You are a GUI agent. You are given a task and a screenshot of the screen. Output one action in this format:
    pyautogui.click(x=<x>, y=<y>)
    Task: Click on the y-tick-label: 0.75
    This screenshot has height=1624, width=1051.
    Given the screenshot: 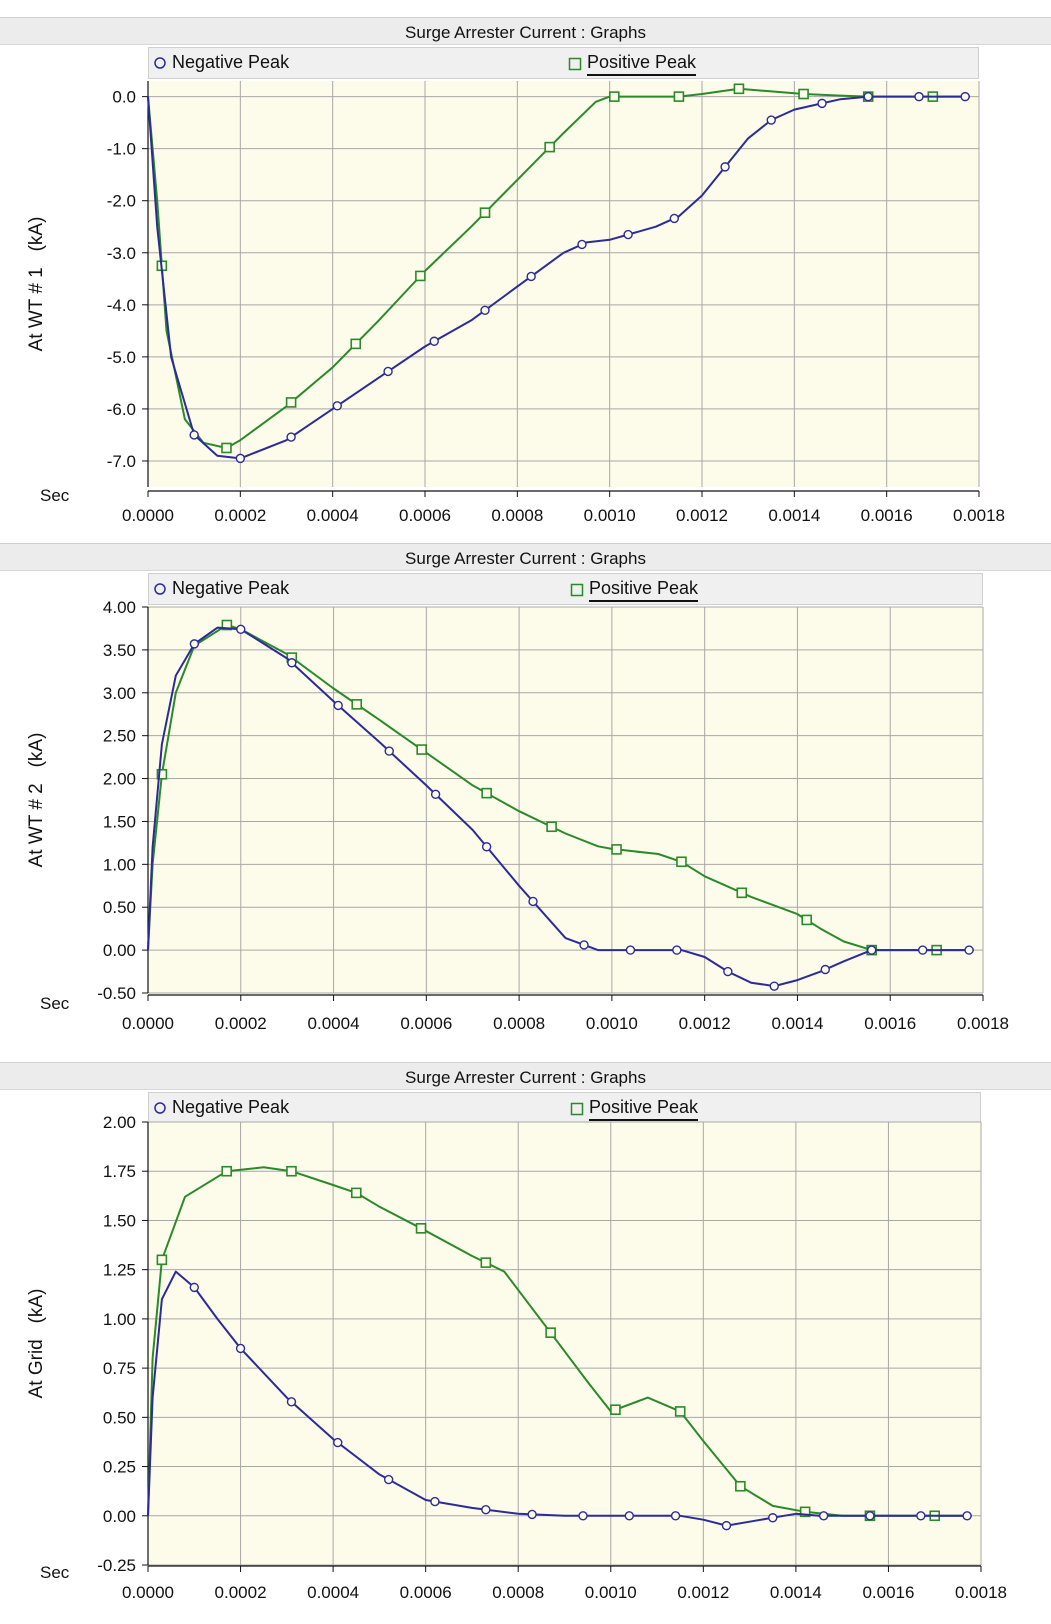 What is the action you would take?
    pyautogui.click(x=119, y=1368)
    